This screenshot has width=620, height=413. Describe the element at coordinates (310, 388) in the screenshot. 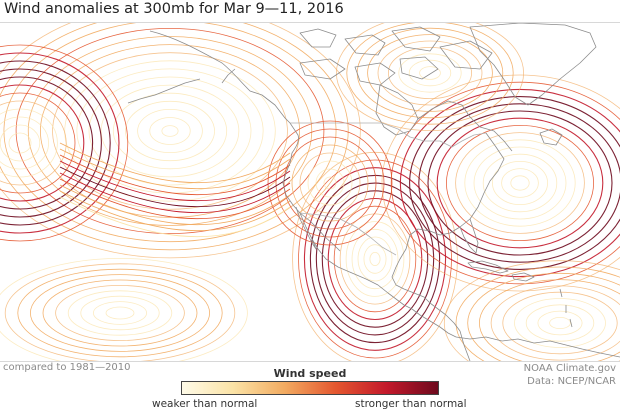

I see `legend-color-bar` at that location.